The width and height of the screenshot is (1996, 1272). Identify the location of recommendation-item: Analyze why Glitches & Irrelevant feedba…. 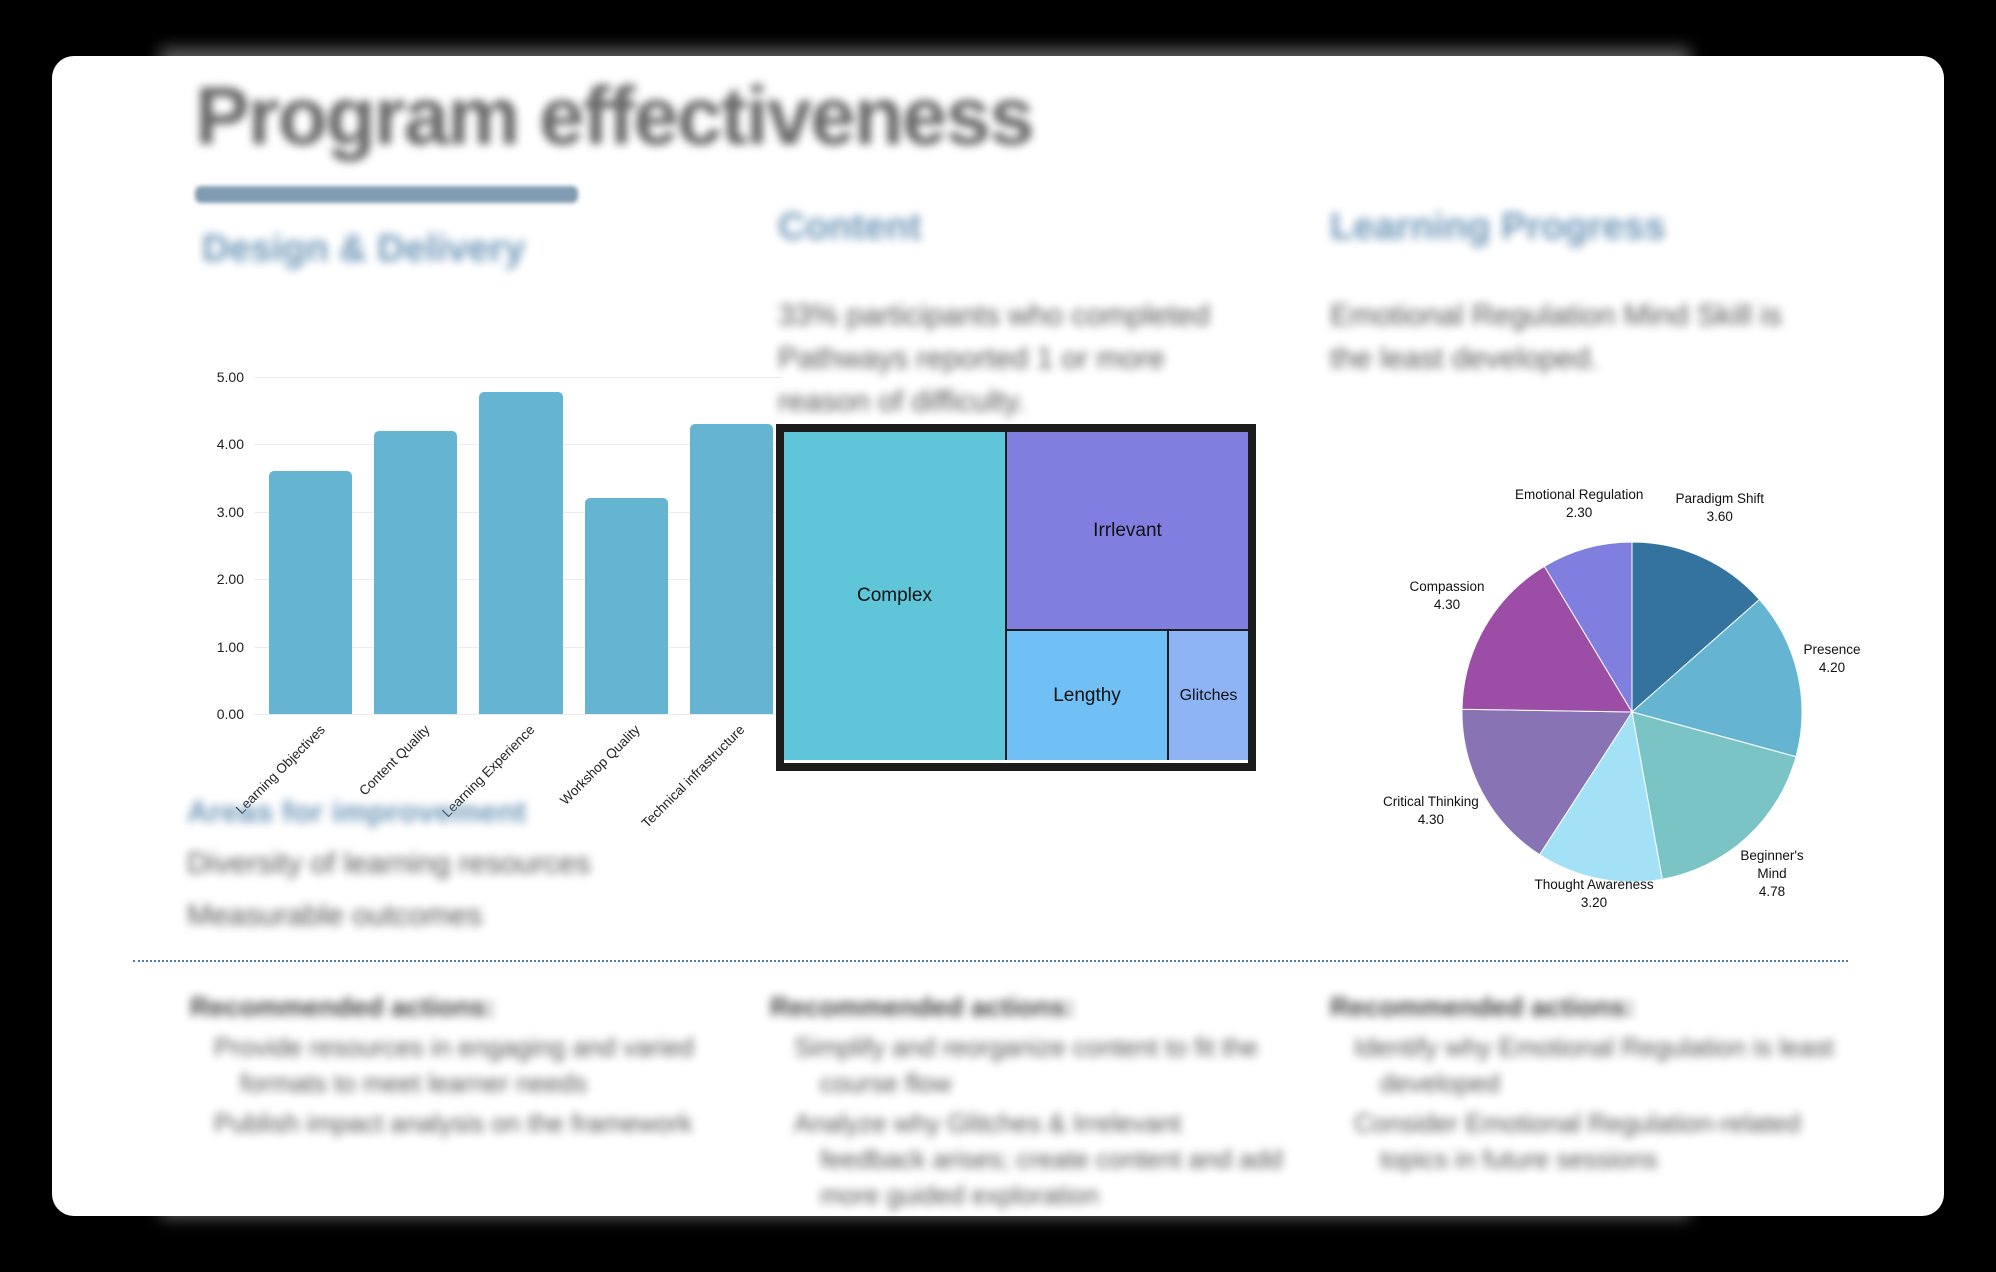
(1038, 1159).